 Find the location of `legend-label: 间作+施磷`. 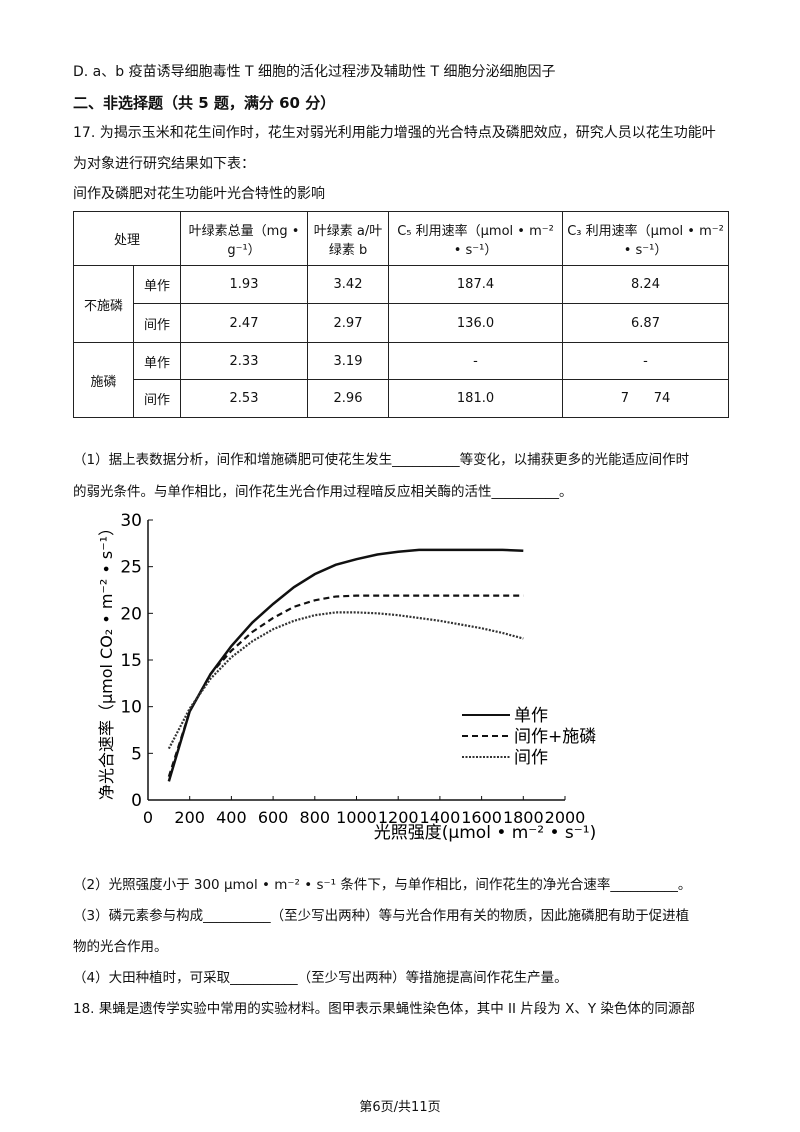

legend-label: 间作+施磷 is located at coordinates (555, 737).